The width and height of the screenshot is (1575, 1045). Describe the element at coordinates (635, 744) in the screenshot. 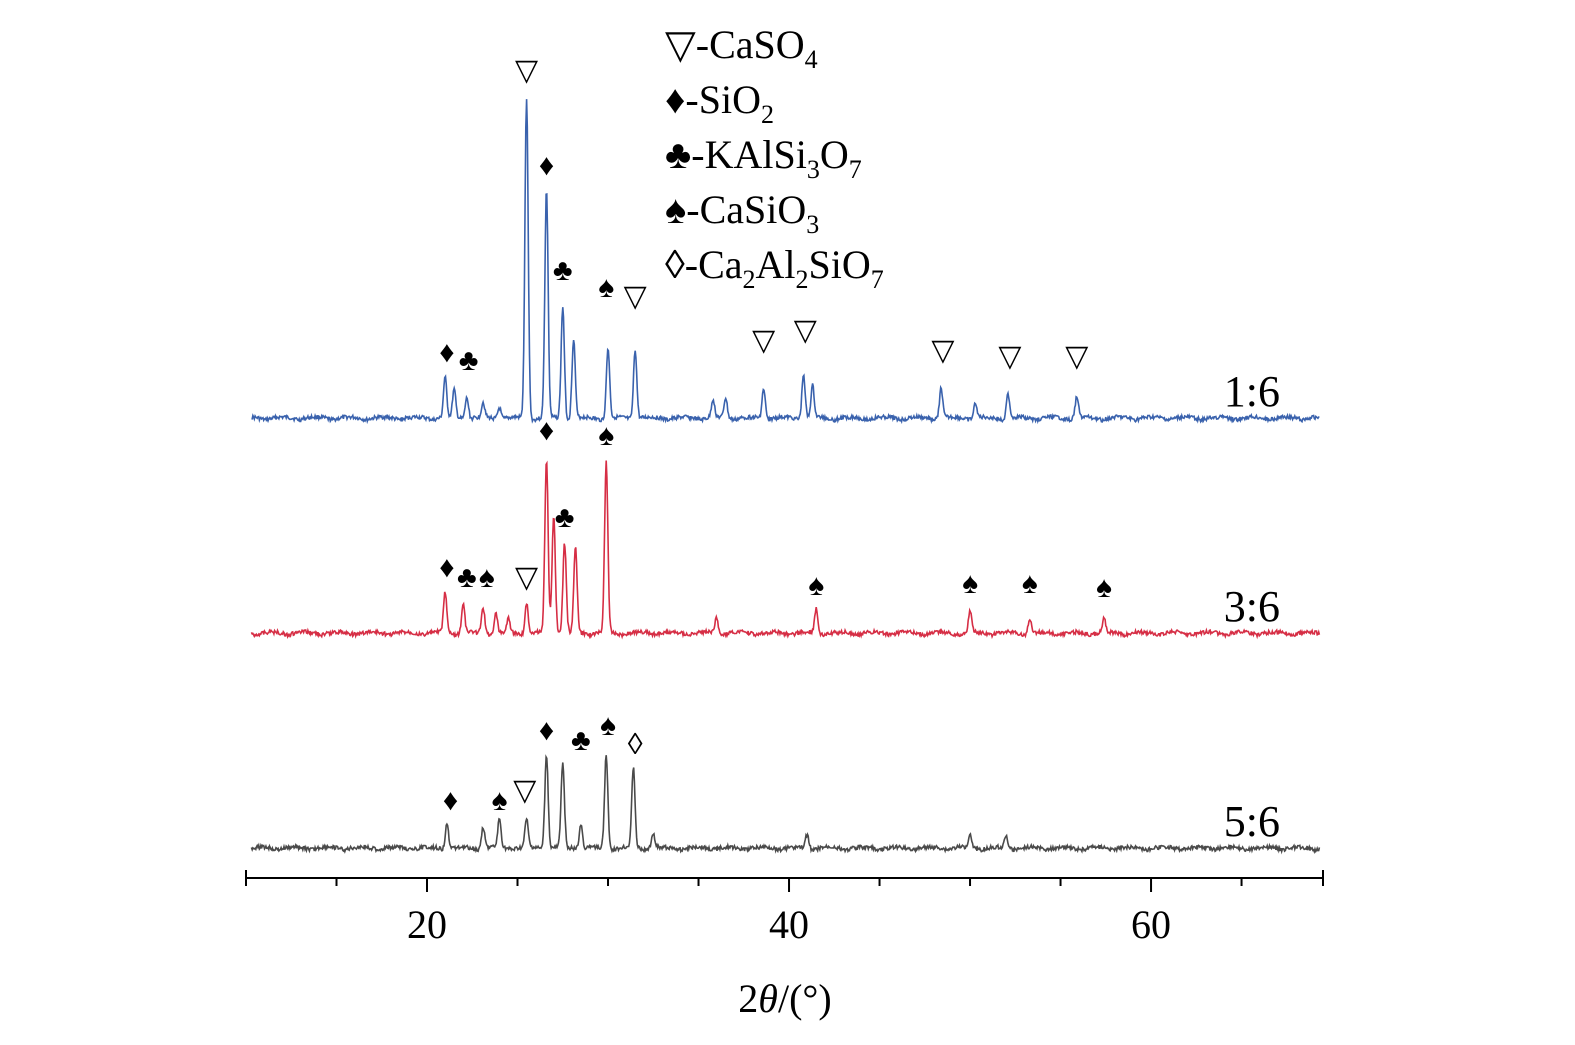

I see `phase-marker: ◊` at that location.